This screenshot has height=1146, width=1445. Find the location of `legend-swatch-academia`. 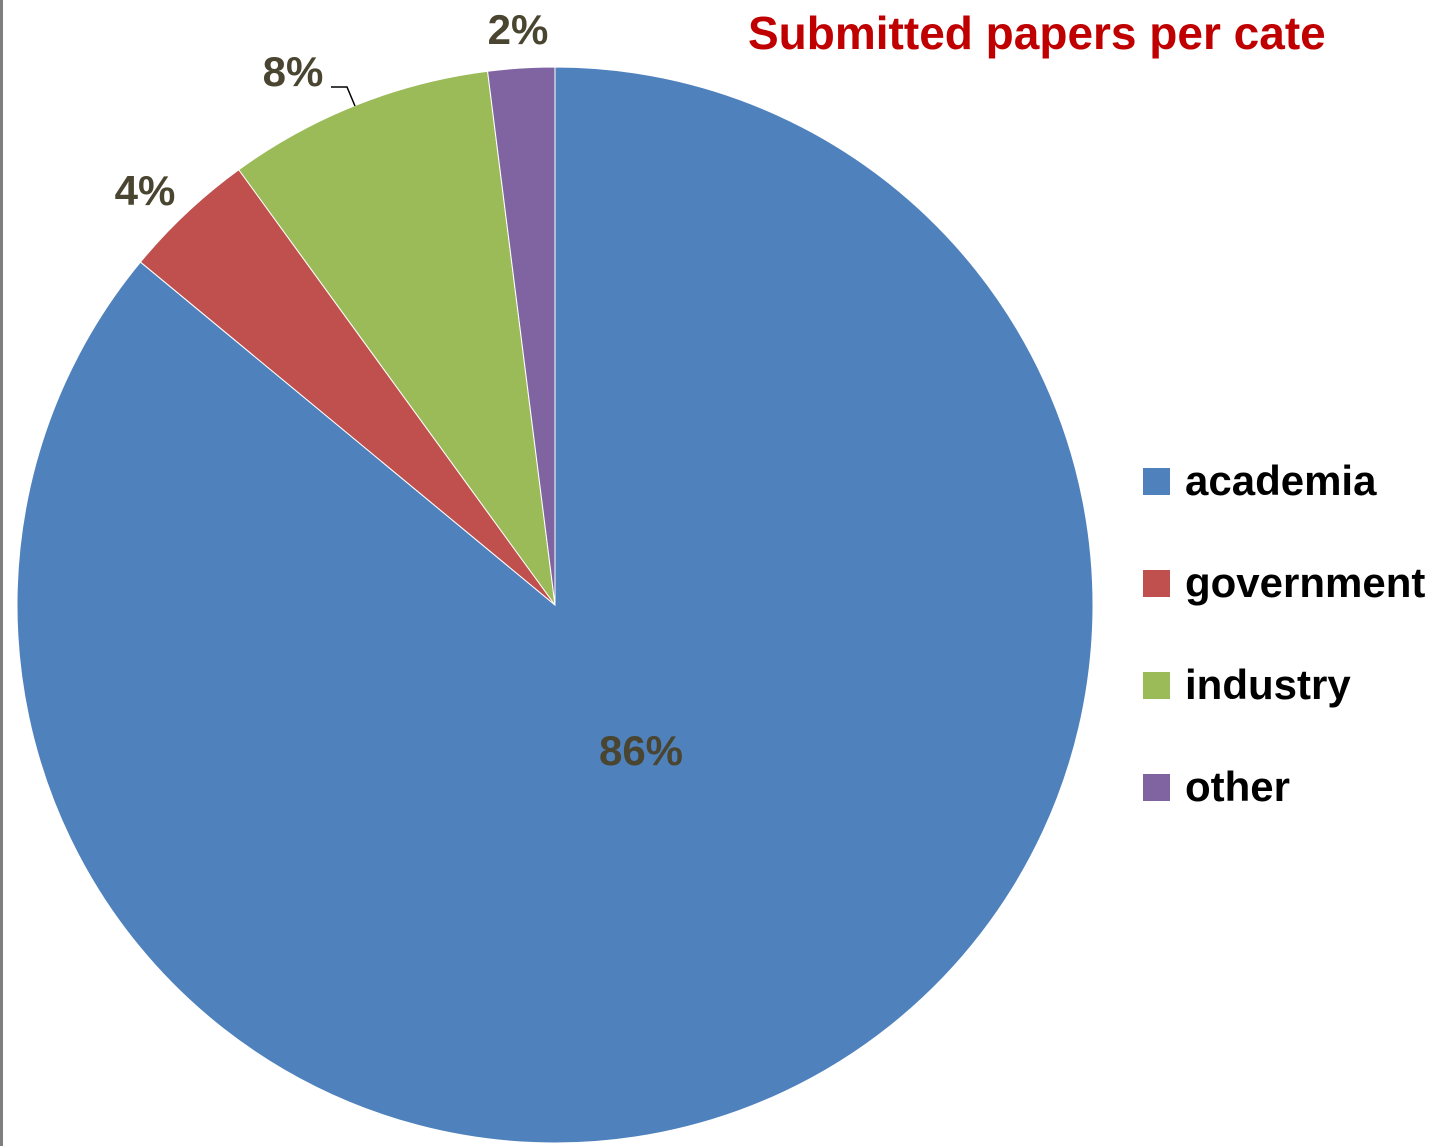

legend-swatch-academia is located at coordinates (1156, 481).